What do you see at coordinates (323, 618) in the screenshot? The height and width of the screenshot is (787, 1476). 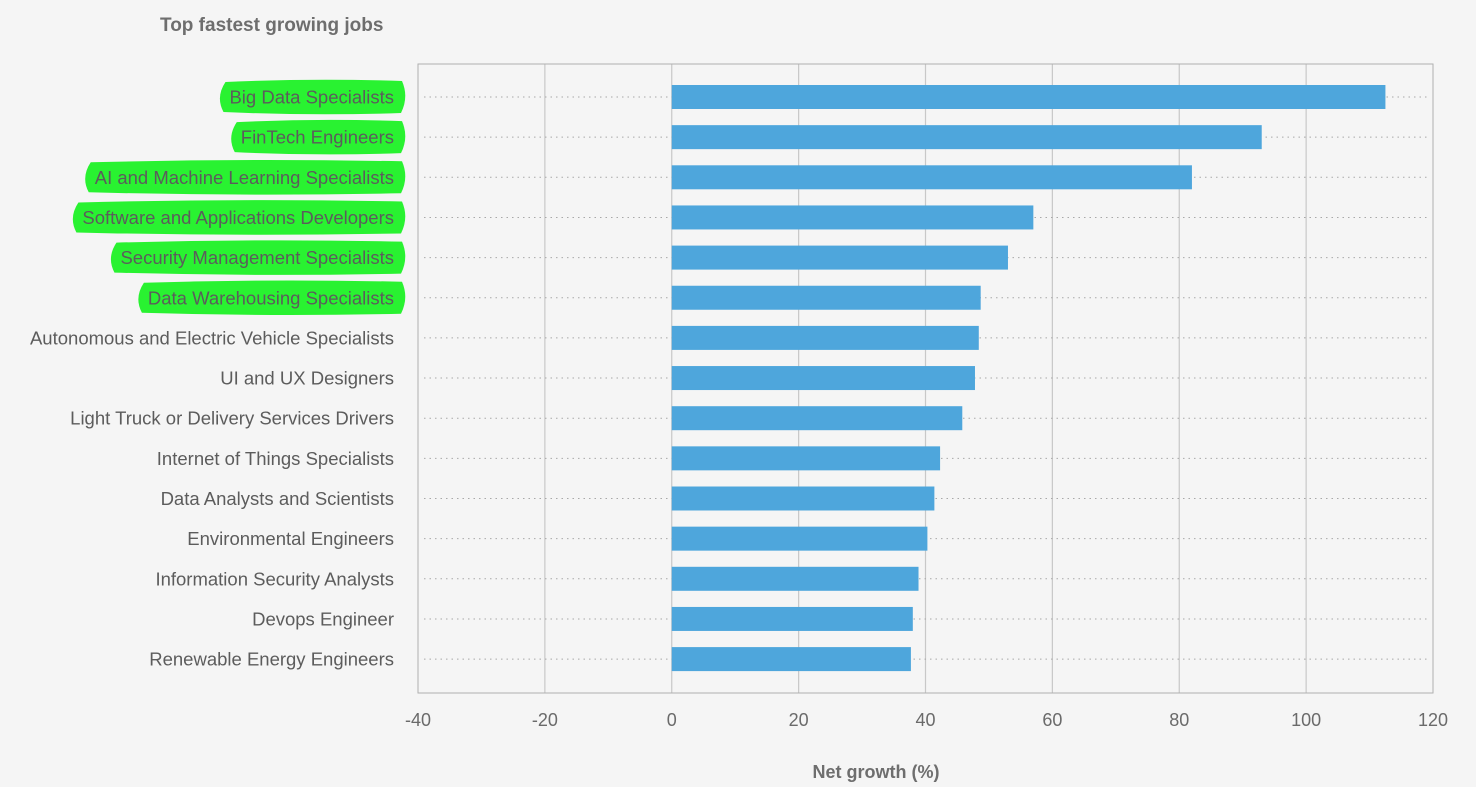 I see `category-label: Devops Engineer` at bounding box center [323, 618].